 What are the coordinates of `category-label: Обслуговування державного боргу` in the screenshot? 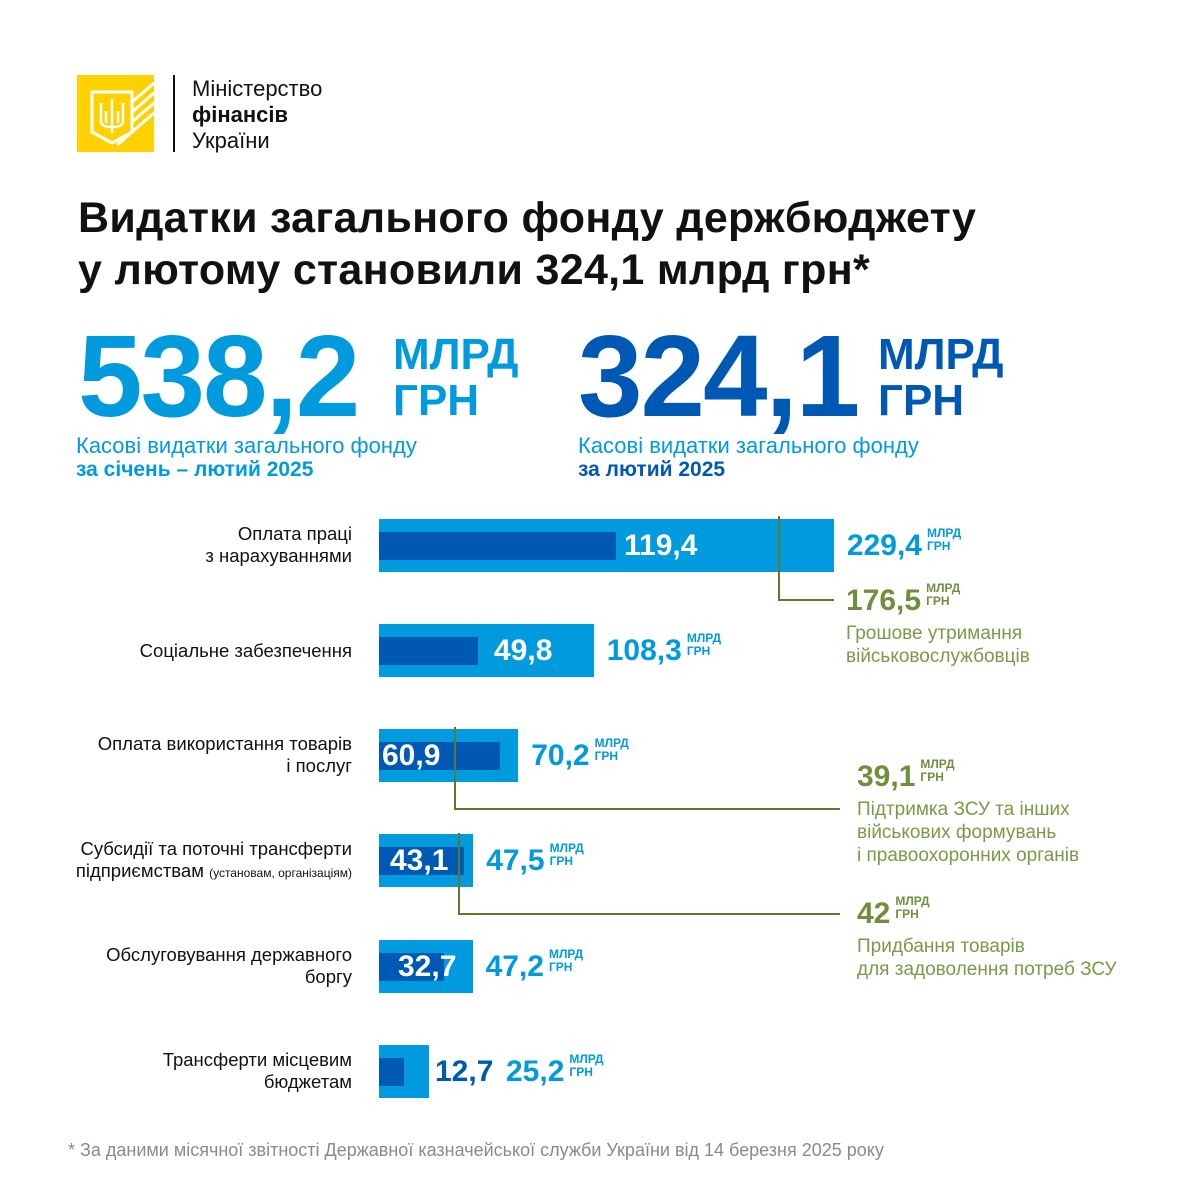 It's located at (229, 965).